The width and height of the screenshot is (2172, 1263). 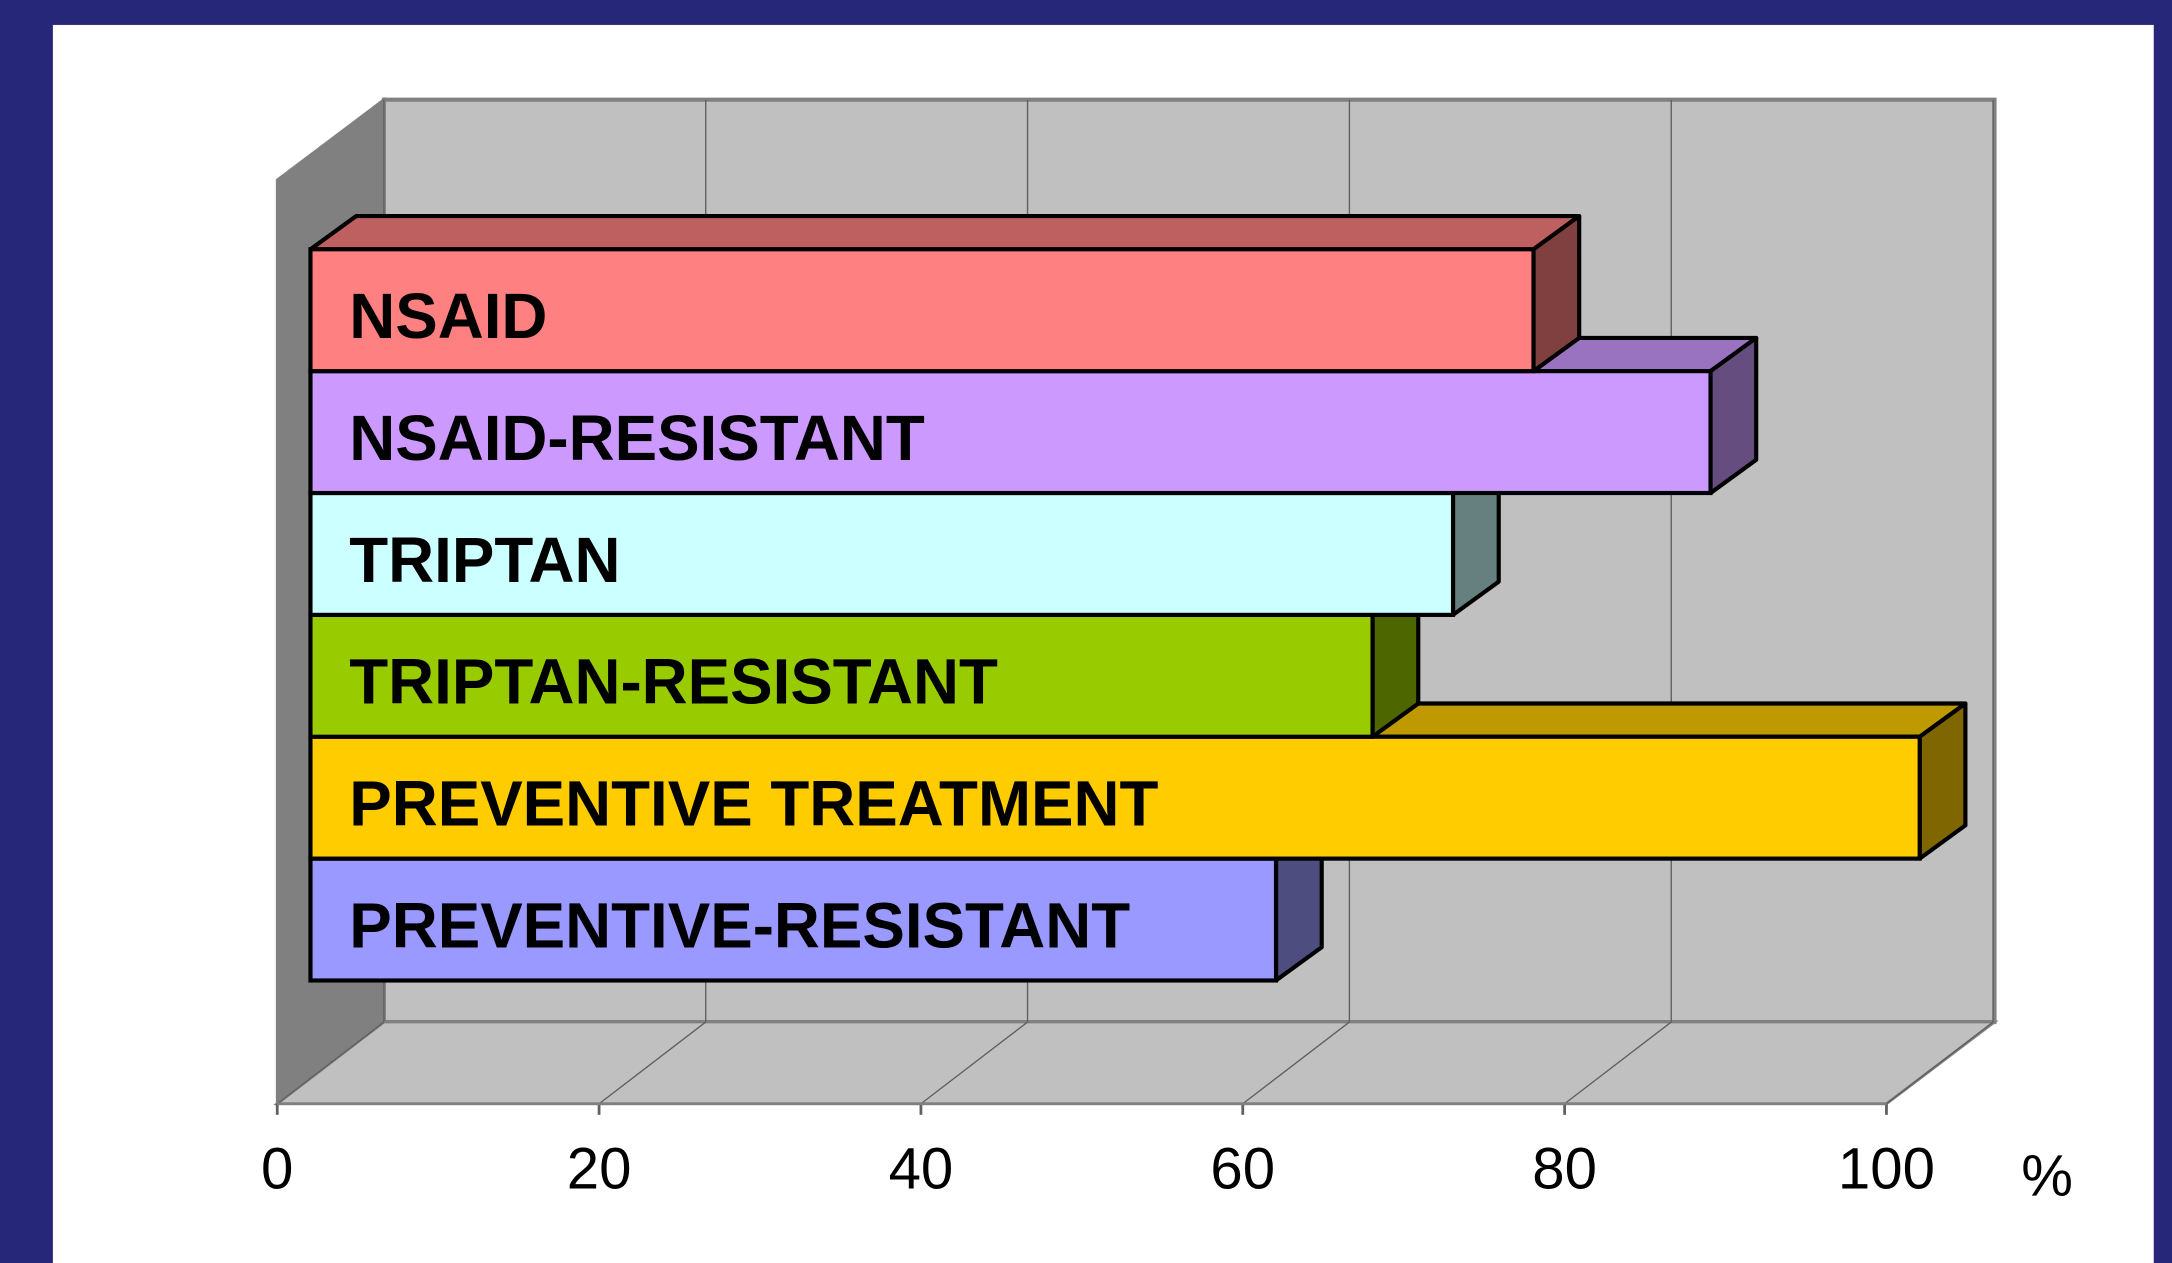 What do you see at coordinates (484, 560) in the screenshot?
I see `bar-label: TRIPTAN` at bounding box center [484, 560].